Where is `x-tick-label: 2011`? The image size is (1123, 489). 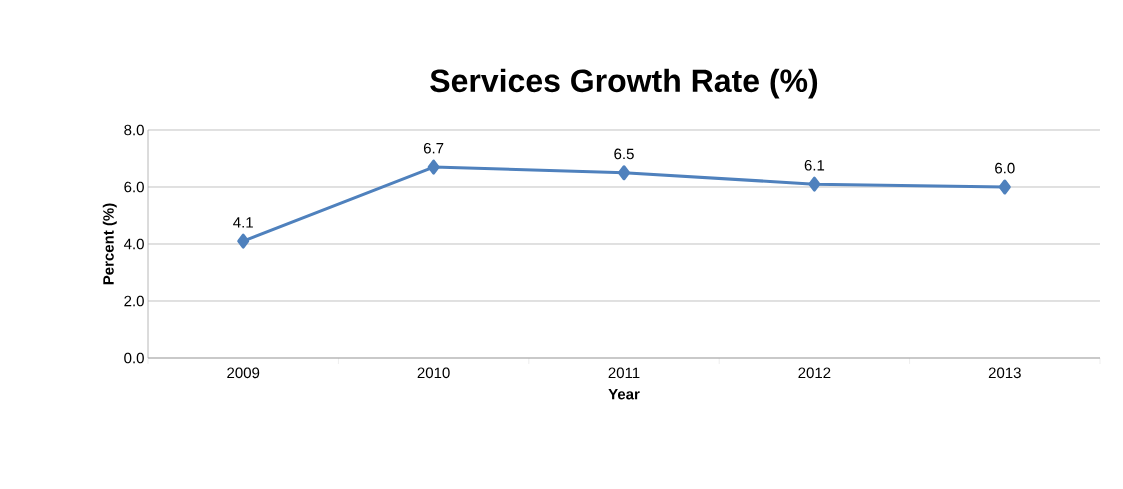
x-tick-label: 2011 is located at coordinates (624, 373).